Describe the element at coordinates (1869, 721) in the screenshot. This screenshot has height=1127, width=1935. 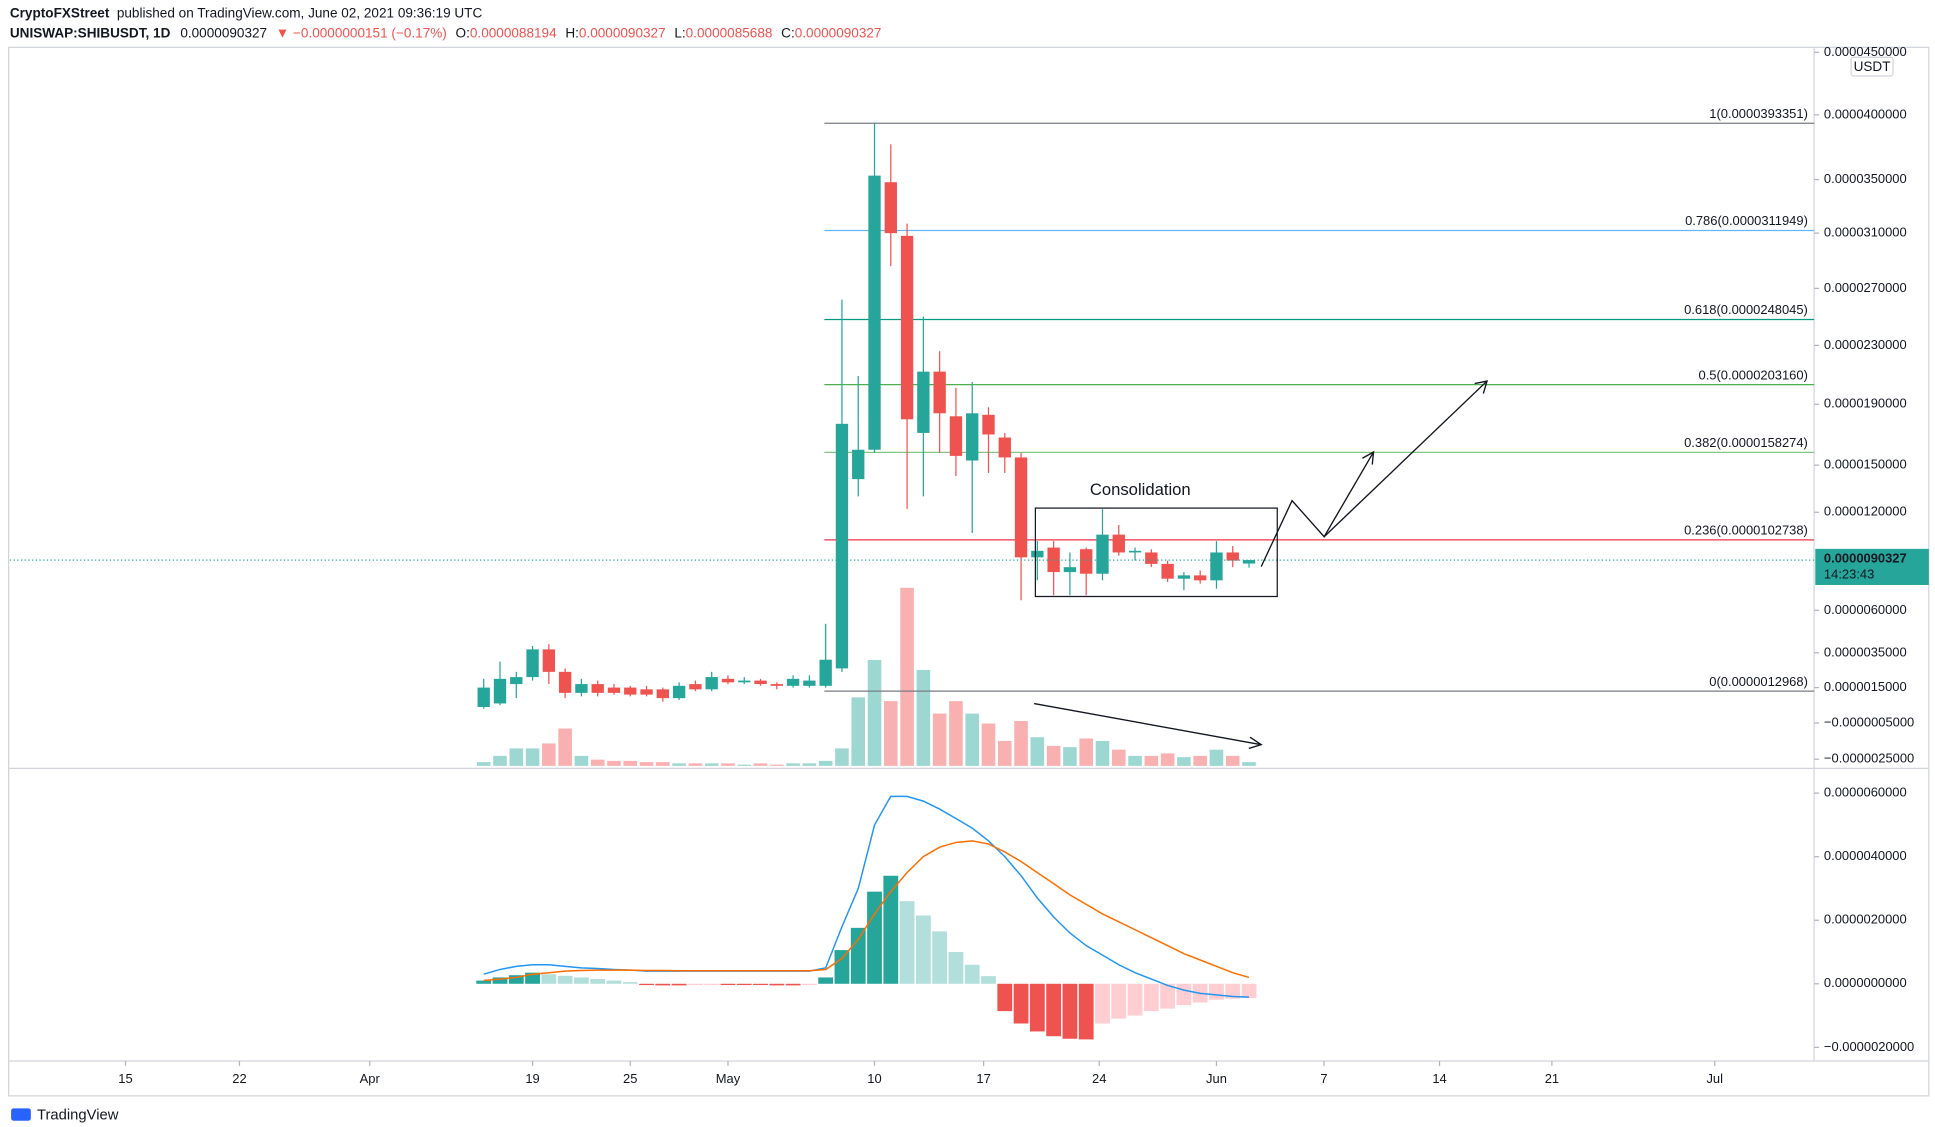
I see `y-tick-label: −0.0000005000` at that location.